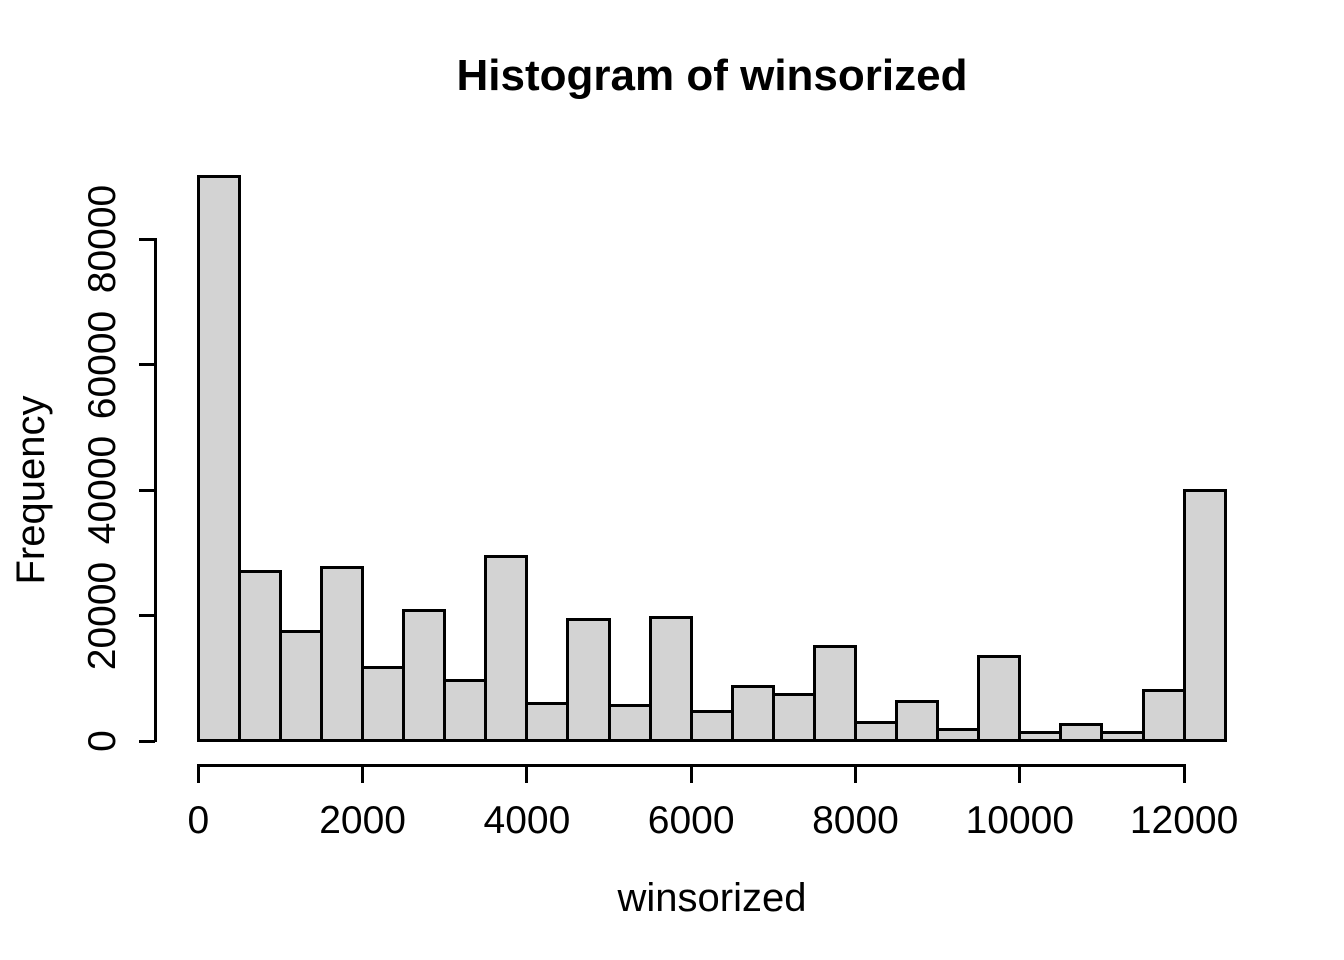 The image size is (1344, 960). What do you see at coordinates (1020, 820) in the screenshot?
I see `x-tick-label: 10000` at bounding box center [1020, 820].